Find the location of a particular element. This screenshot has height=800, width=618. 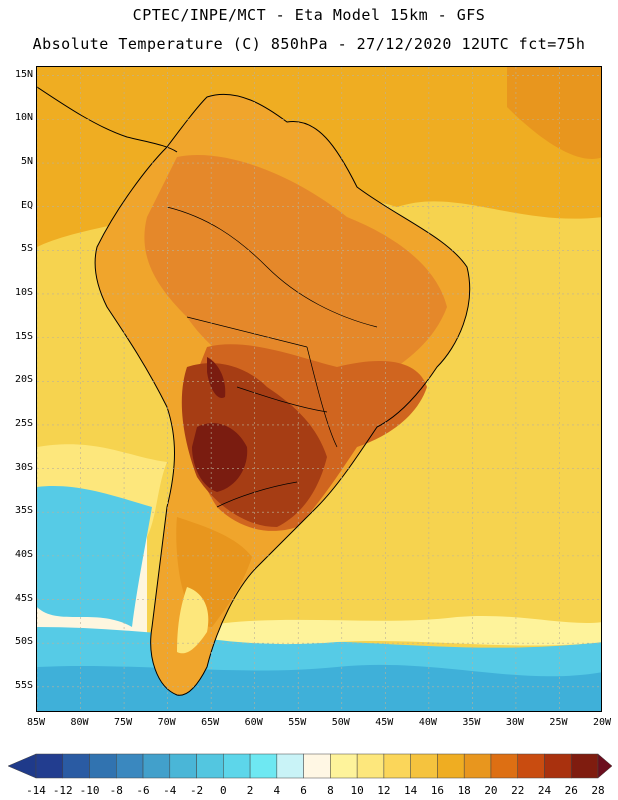

title-line-1: CPTEC/INPE/MCT - Eta Model 15km - GFS is located at coordinates (309, 15).